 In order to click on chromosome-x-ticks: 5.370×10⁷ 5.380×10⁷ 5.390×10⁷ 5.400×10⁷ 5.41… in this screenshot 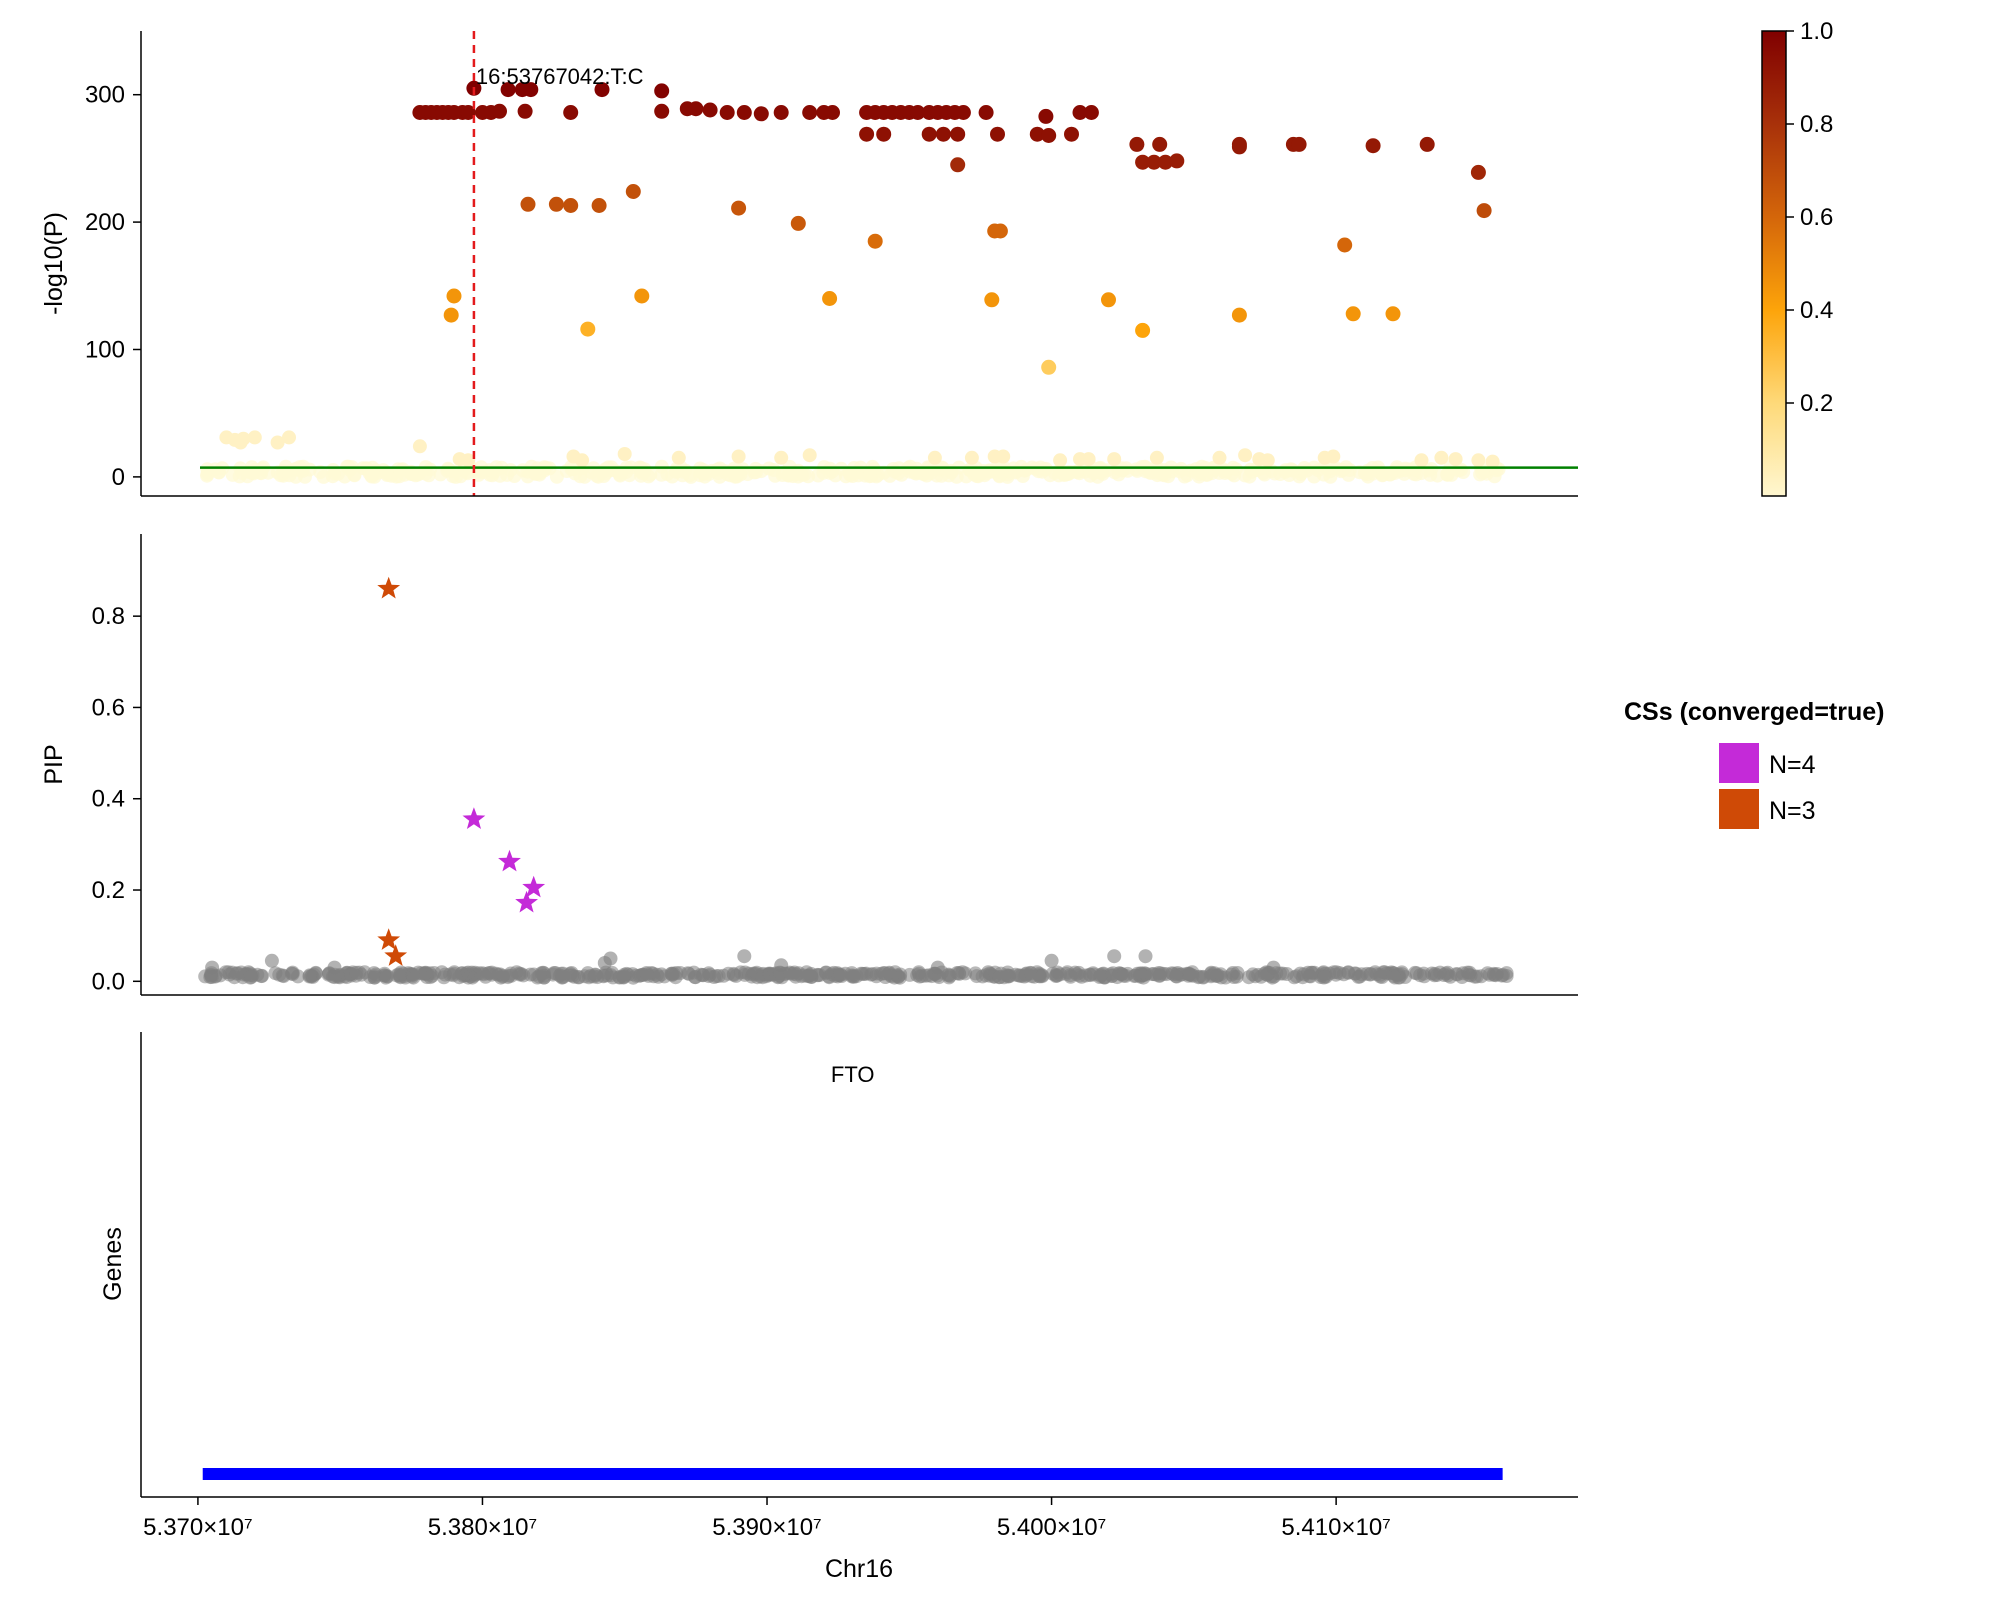, I will do `click(767, 1519)`.